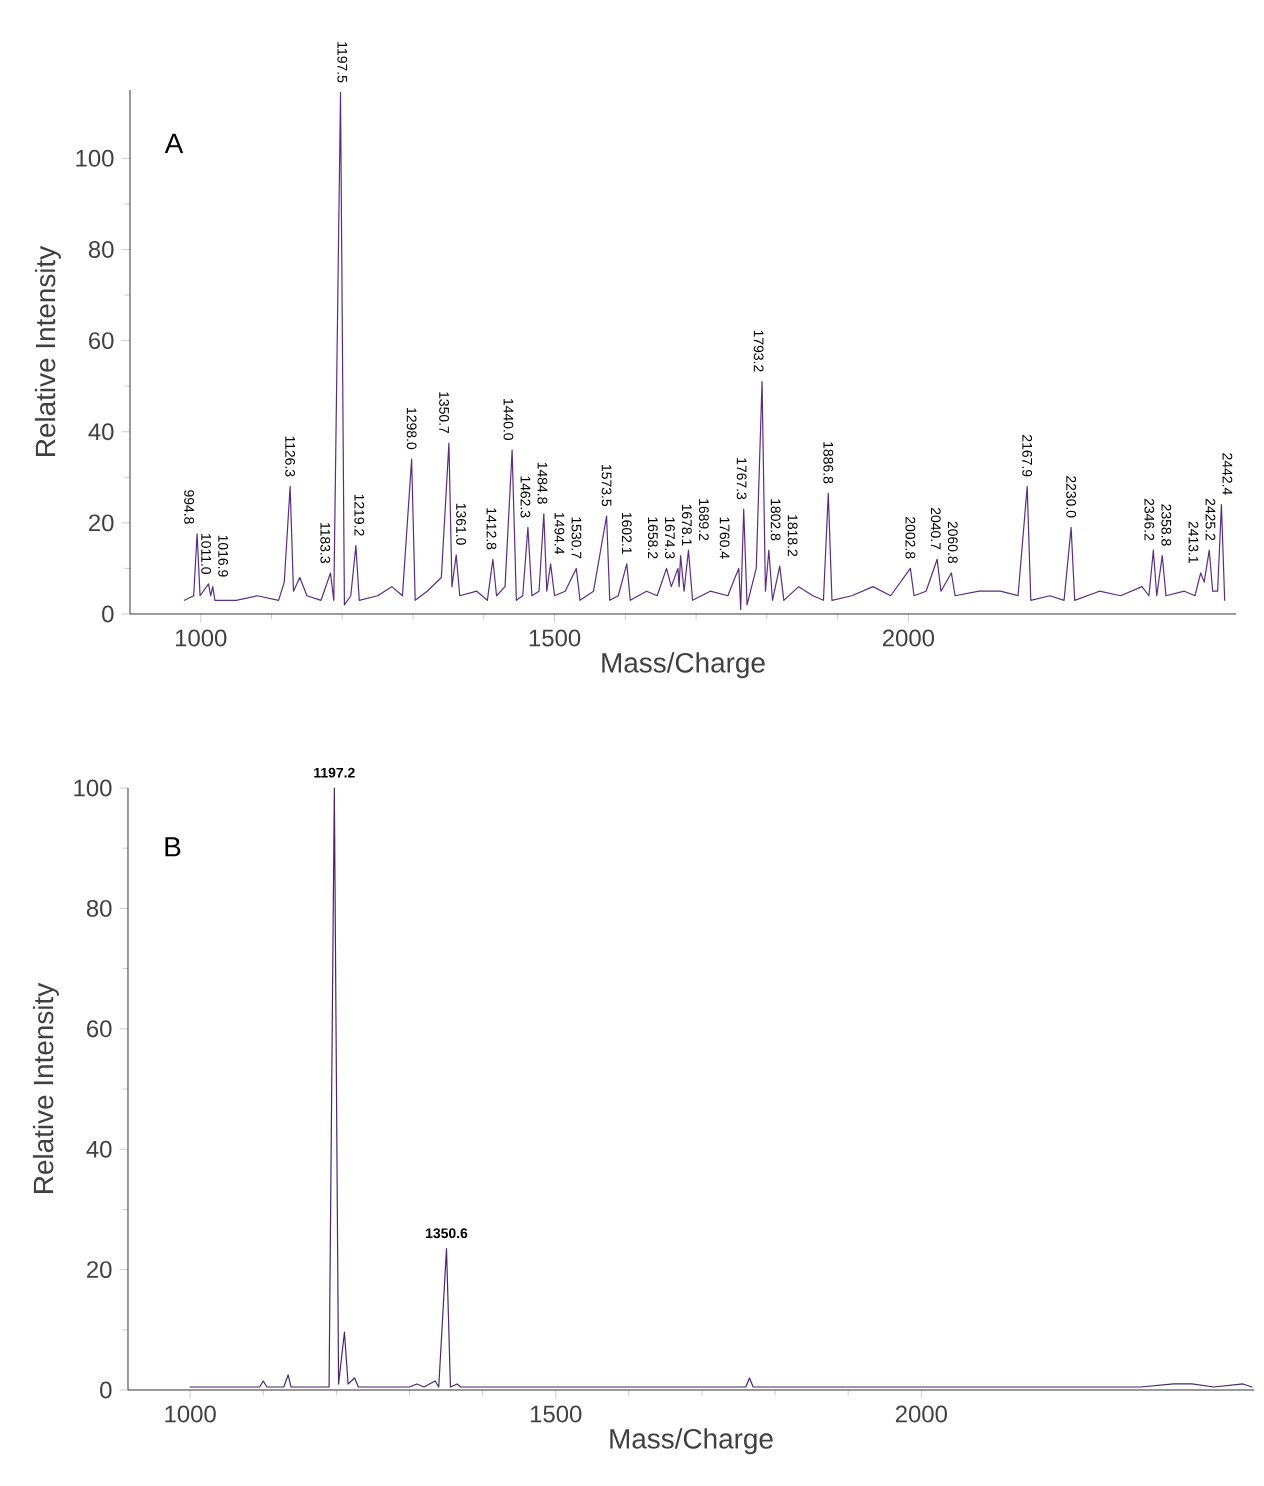 The image size is (1264, 1486). What do you see at coordinates (174, 143) in the screenshot?
I see `annotation: A` at bounding box center [174, 143].